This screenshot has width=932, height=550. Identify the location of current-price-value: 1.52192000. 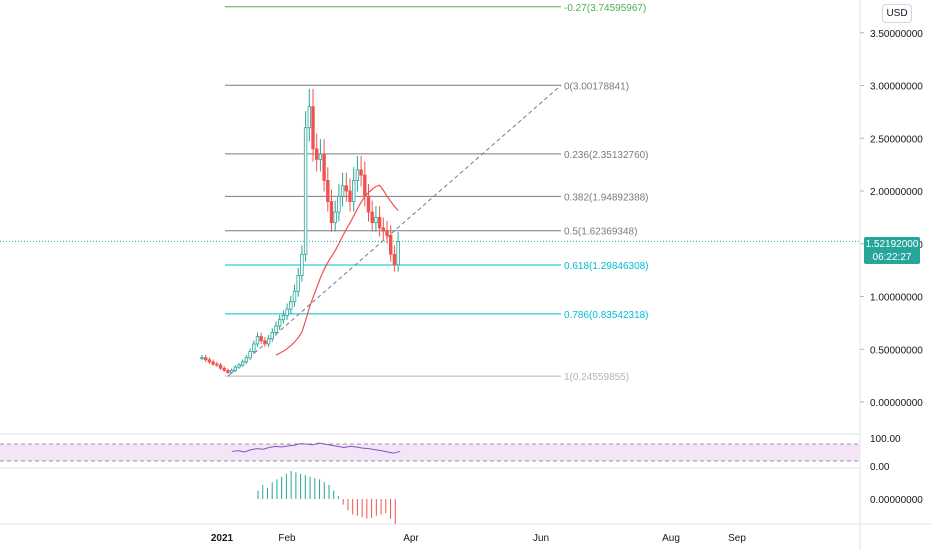
(892, 244).